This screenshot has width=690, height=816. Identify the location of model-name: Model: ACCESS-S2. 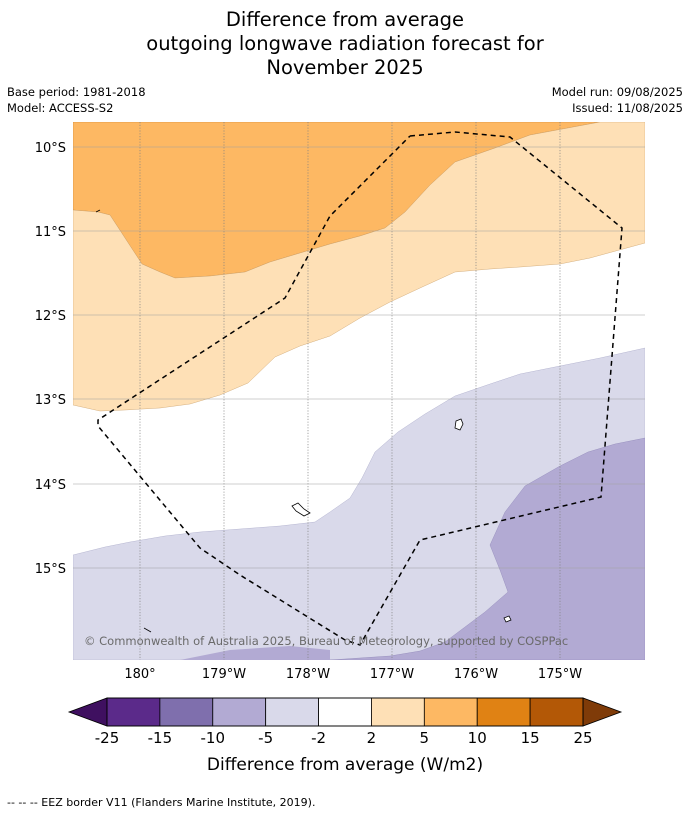
(60, 108).